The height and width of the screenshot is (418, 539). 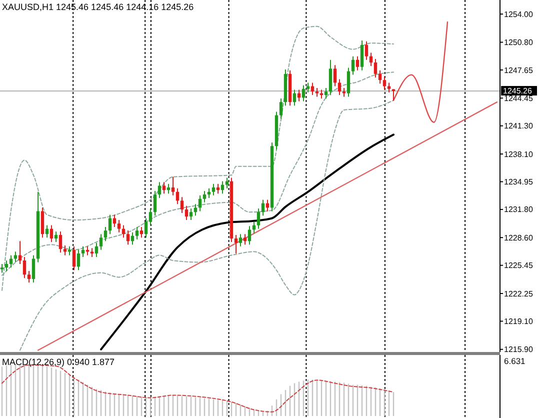 I want to click on line-series, so click(x=420, y=72).